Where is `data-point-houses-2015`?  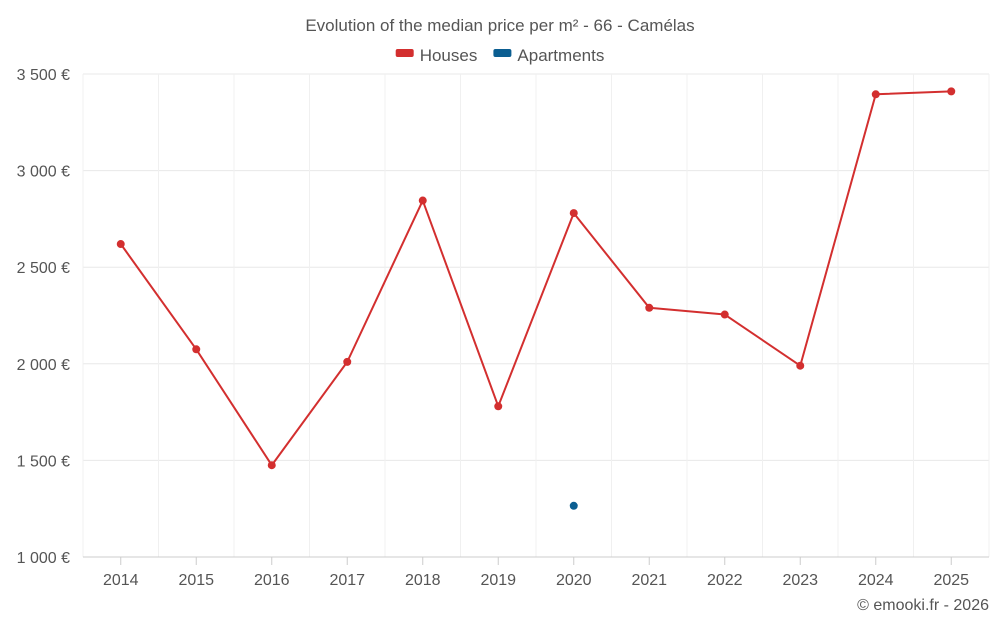
data-point-houses-2015 is located at coordinates (196, 349).